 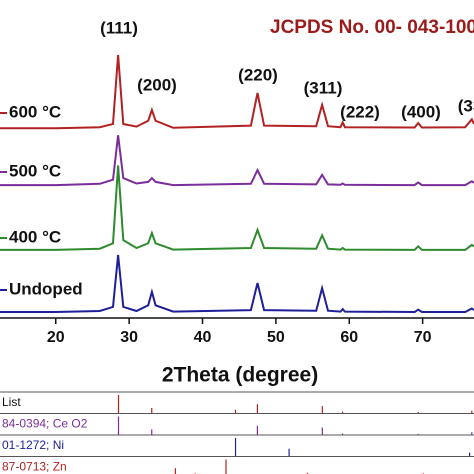 What do you see at coordinates (129, 337) in the screenshot?
I see `x-tick-label: 30` at bounding box center [129, 337].